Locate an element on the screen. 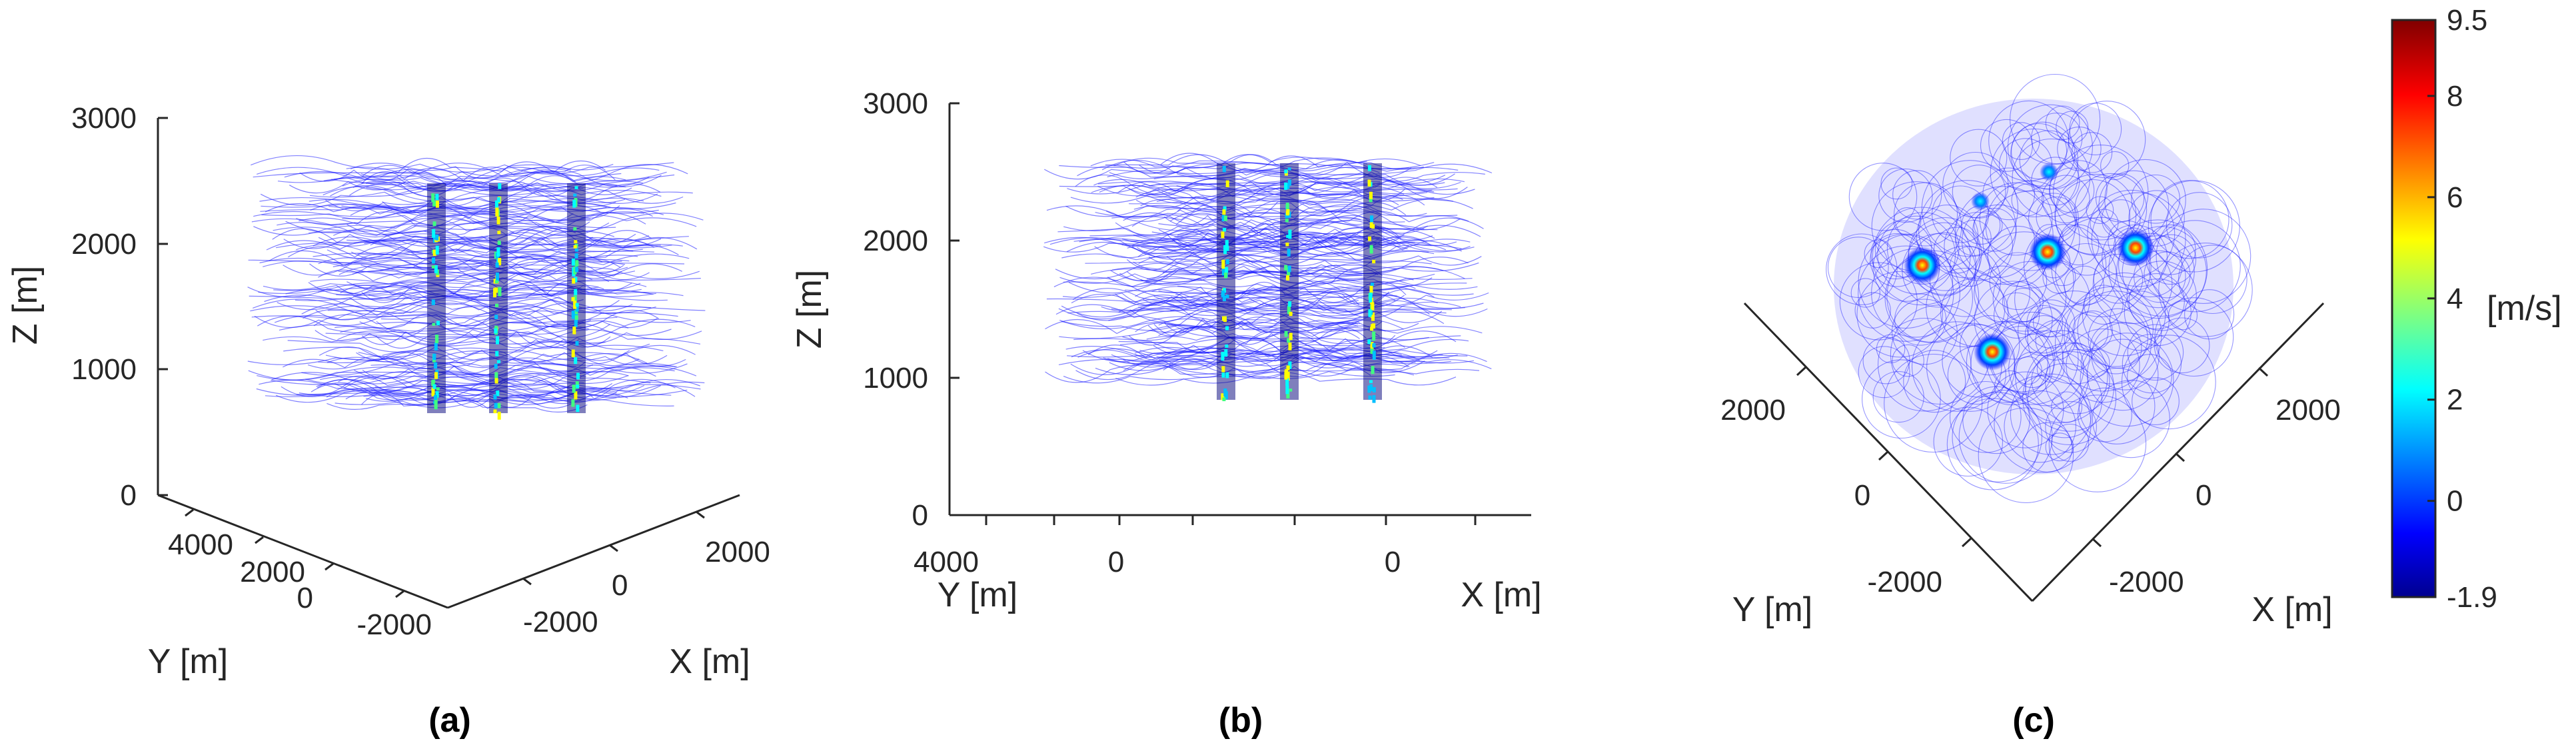 The height and width of the screenshot is (755, 2576). panel-a-y-tick--2000: -2000 is located at coordinates (394, 624).